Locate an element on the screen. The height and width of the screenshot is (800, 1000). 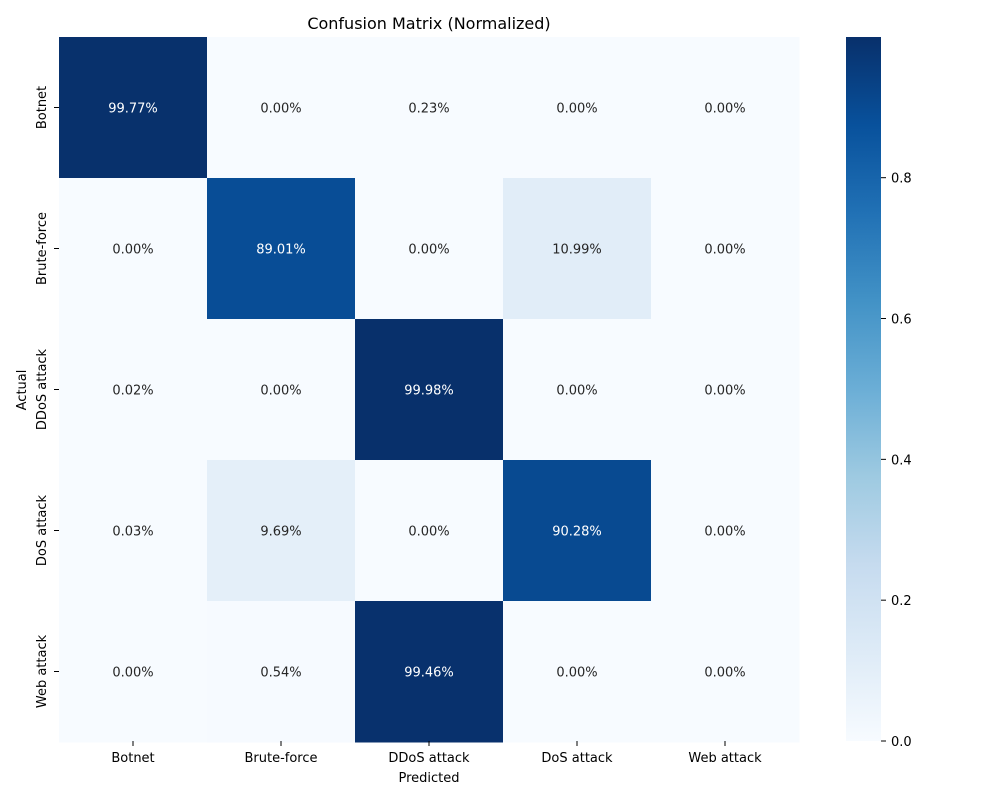
x-tick-label: Brute-force is located at coordinates (280, 758).